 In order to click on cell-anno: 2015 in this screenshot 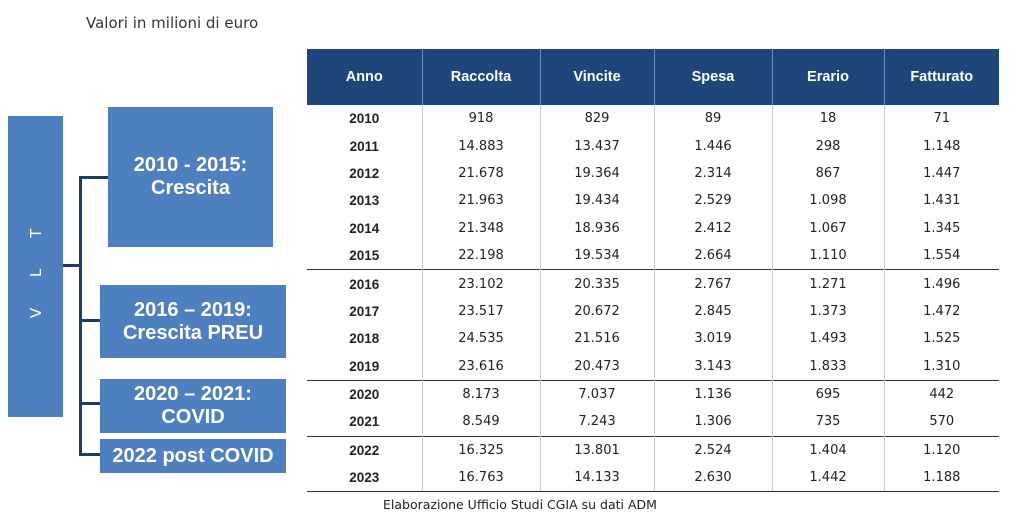, I will do `click(364, 256)`.